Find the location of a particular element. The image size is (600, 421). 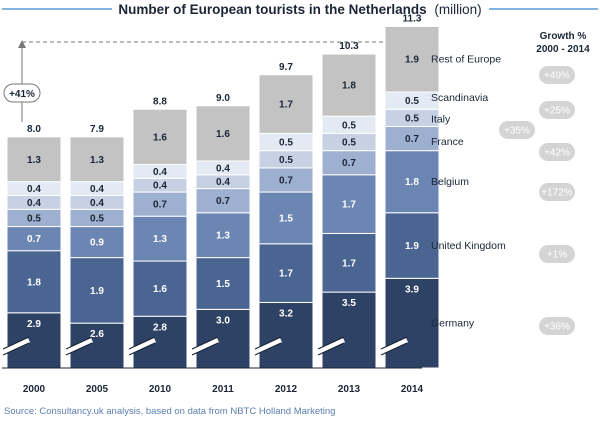

bar-label-scandinavia-2012: 0.5 is located at coordinates (286, 143).